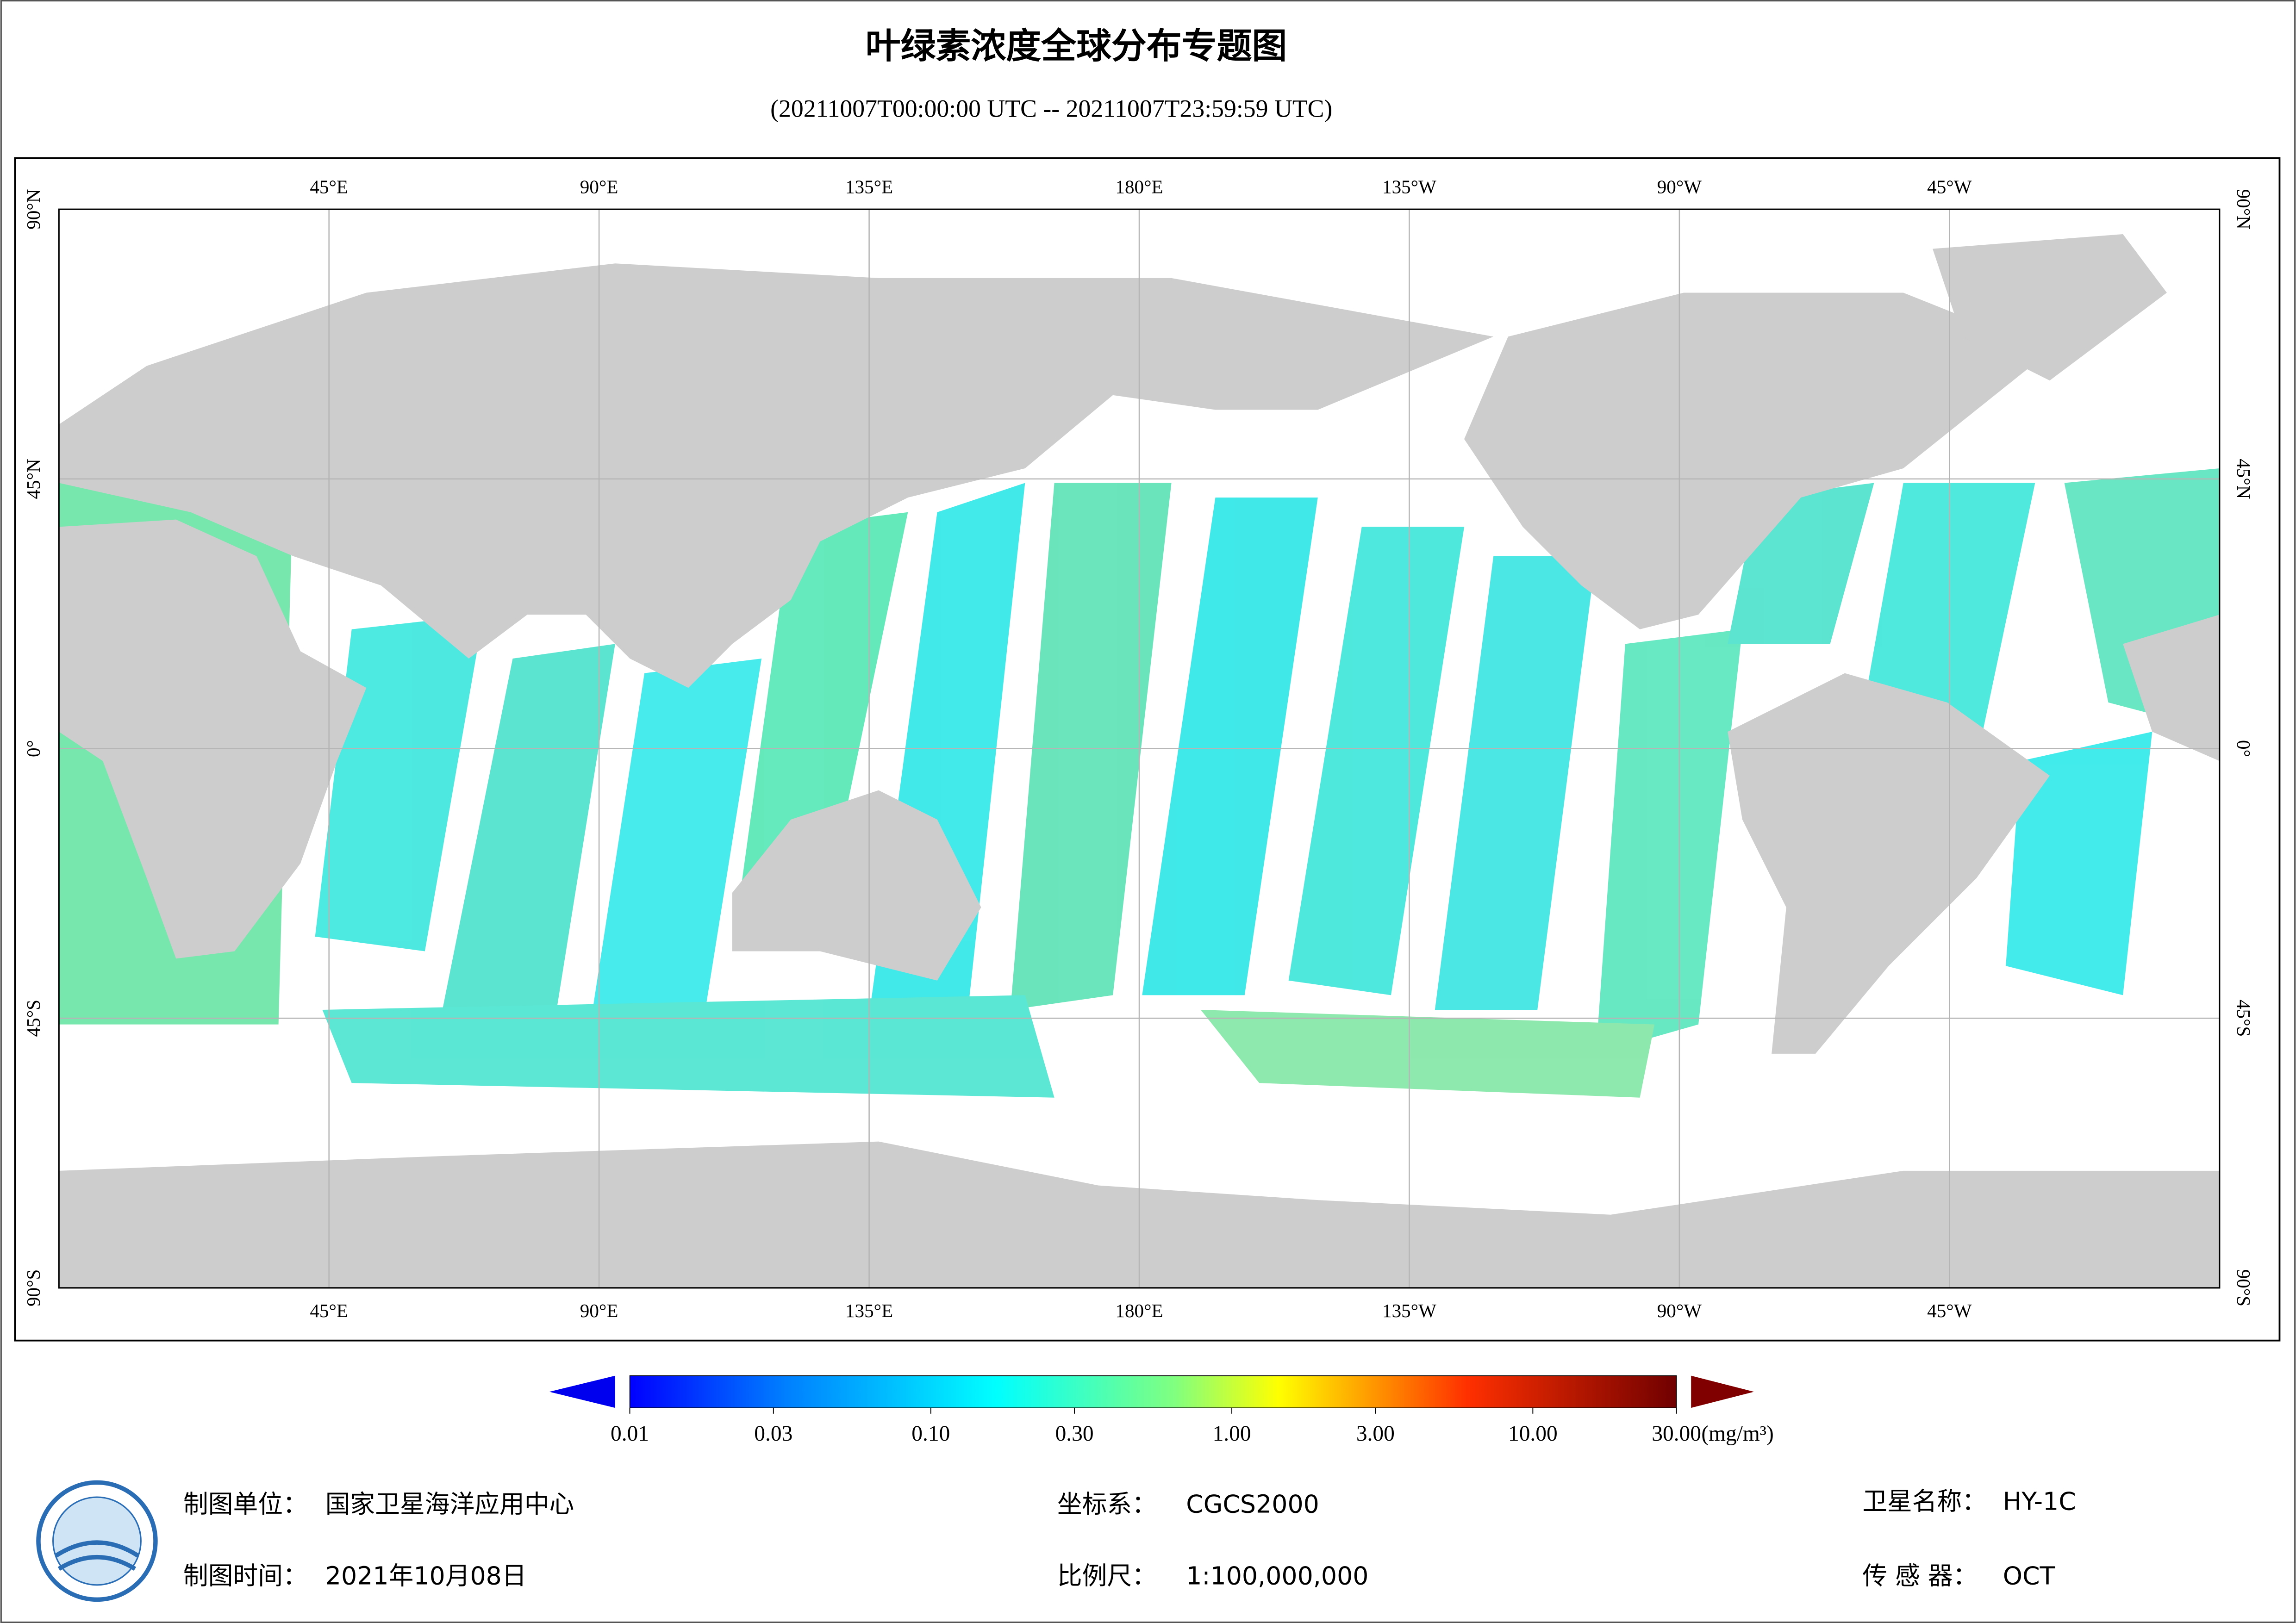 The height and width of the screenshot is (1623, 2296). Describe the element at coordinates (582, 1391) in the screenshot. I see `colorbar-under-arrow` at that location.